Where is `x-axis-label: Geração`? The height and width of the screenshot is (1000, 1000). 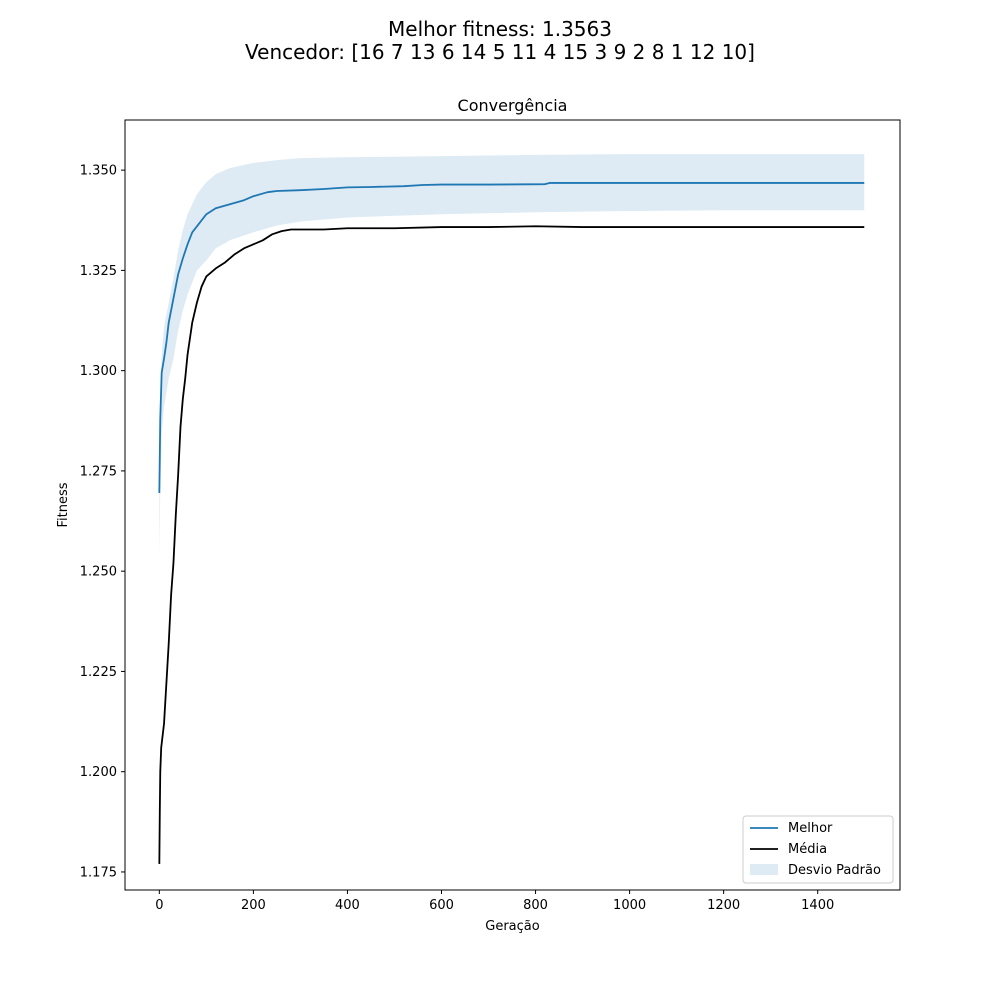
x-axis-label: Geração is located at coordinates (512, 926).